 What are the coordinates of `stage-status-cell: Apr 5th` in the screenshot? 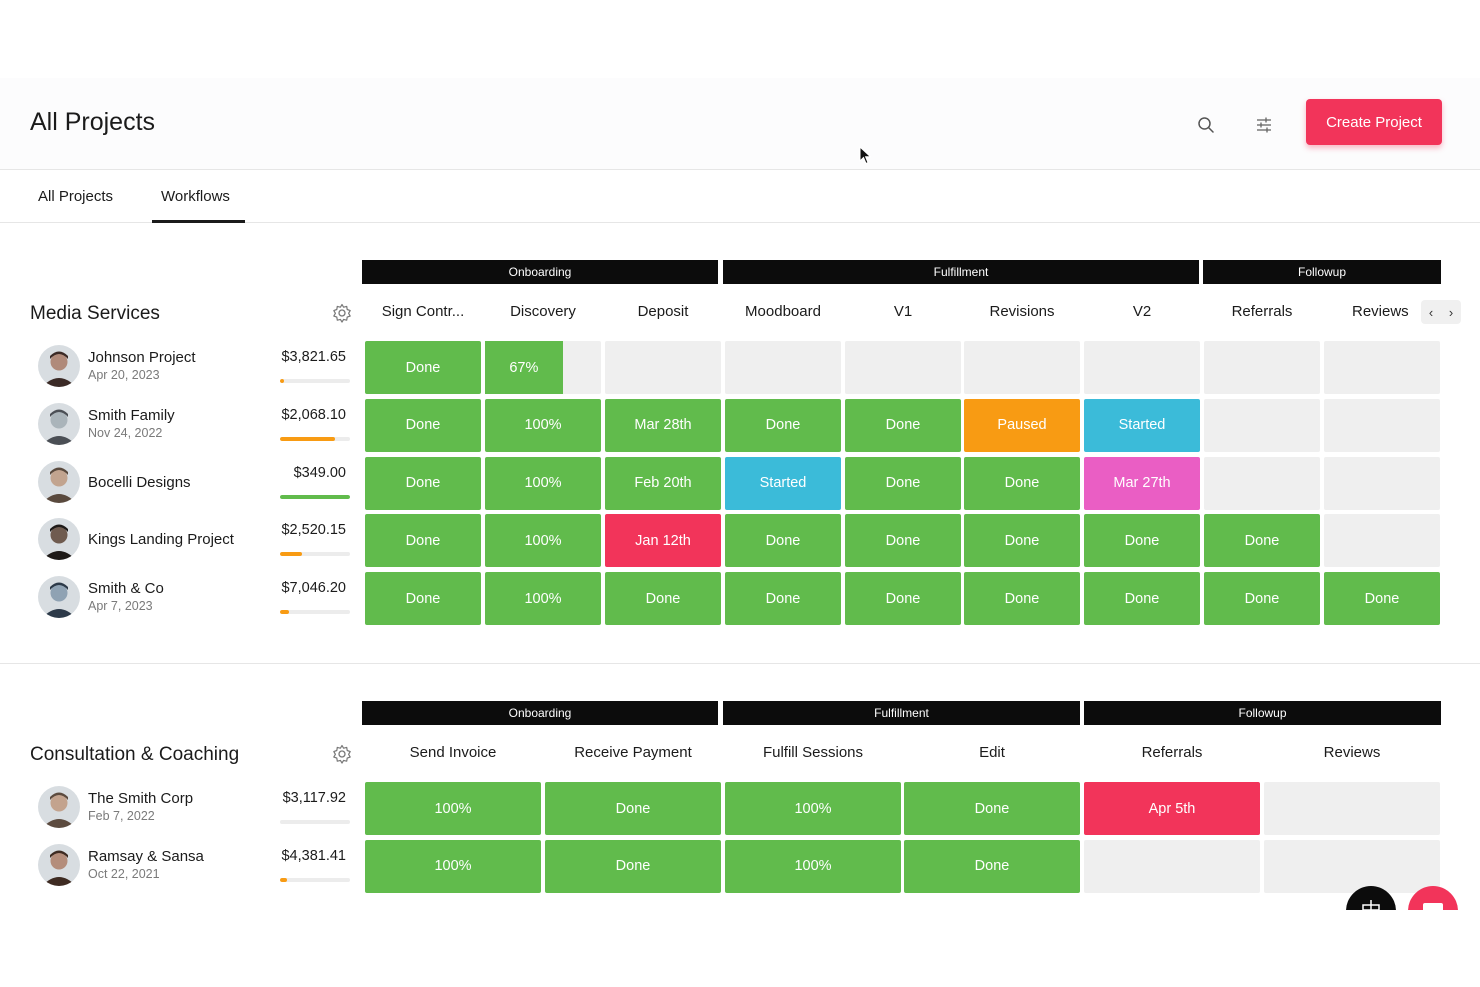 It's located at (1172, 808).